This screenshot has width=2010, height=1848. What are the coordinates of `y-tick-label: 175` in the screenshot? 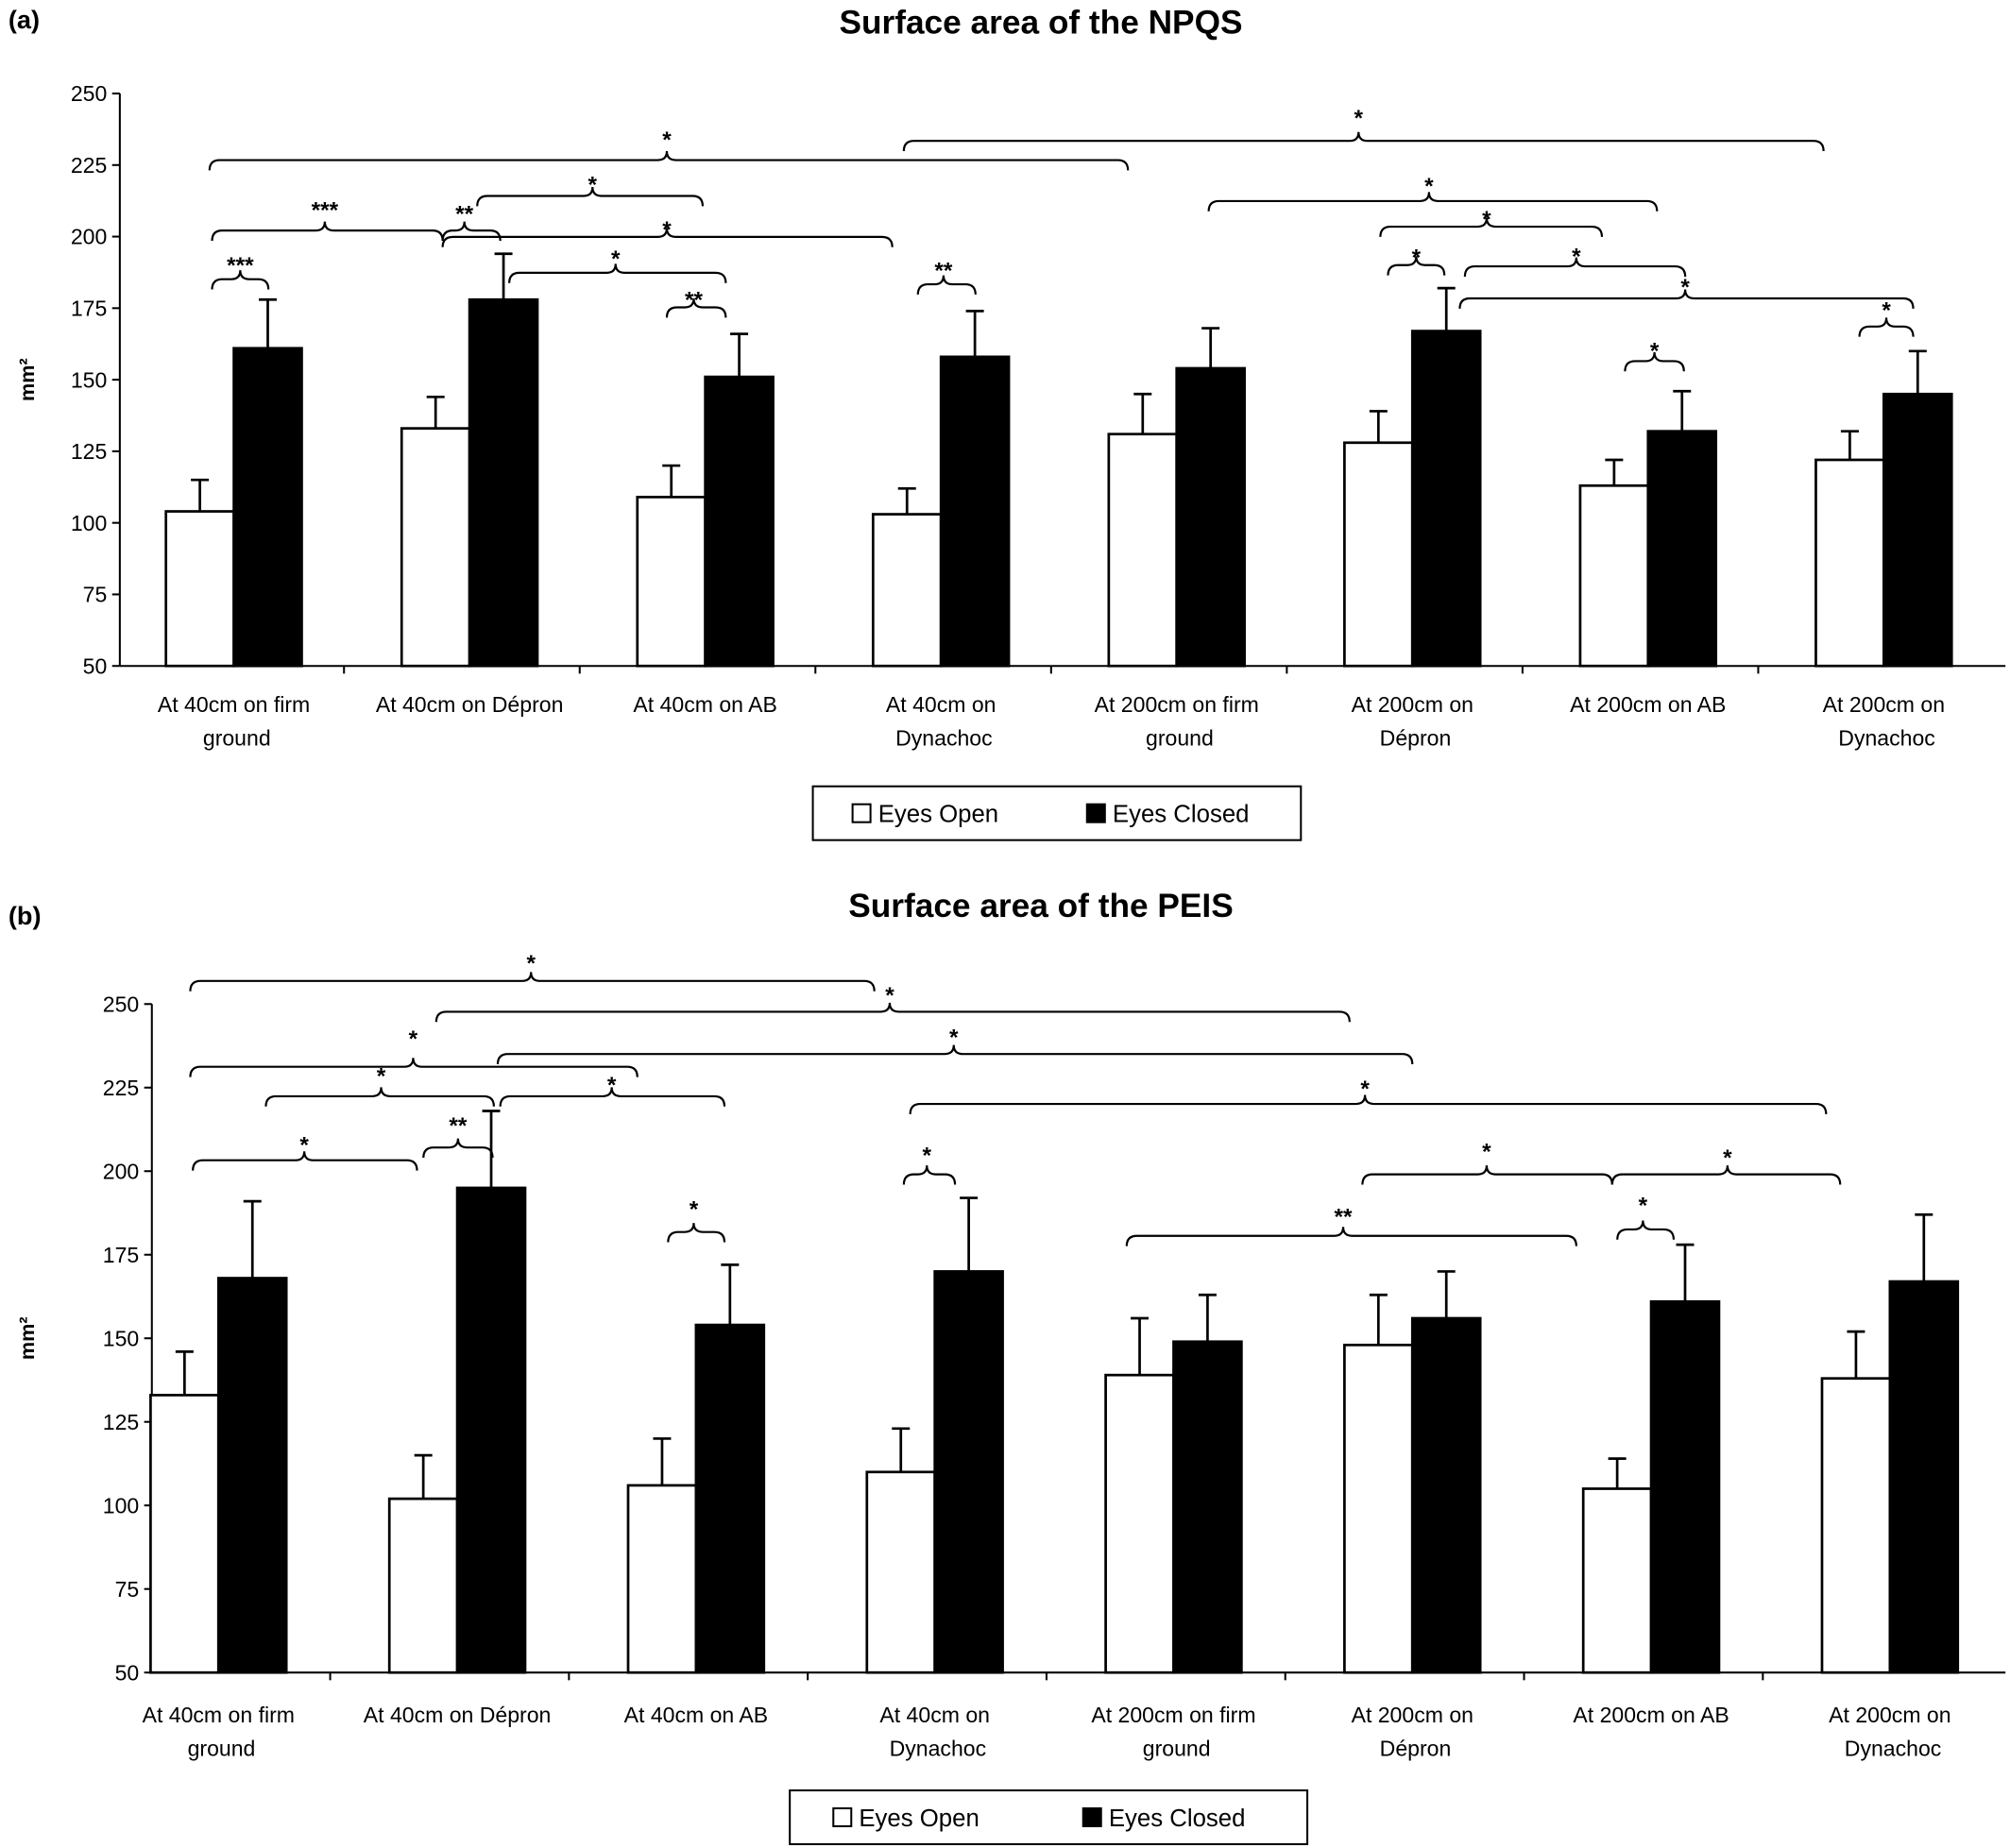 It's located at (121, 1255).